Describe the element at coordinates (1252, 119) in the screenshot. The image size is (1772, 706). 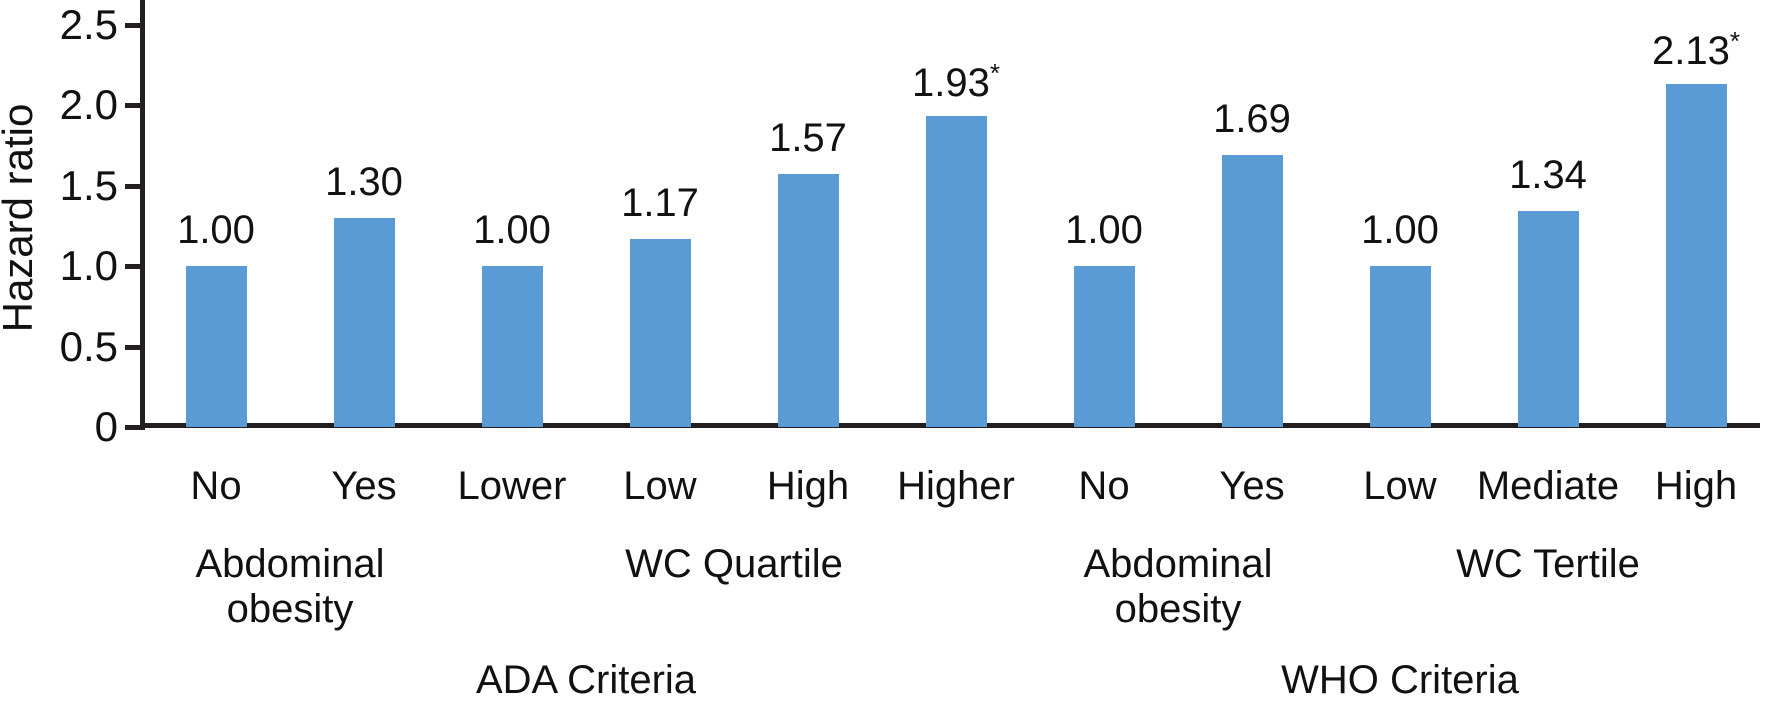
I see `bar-value-label: 1.69` at that location.